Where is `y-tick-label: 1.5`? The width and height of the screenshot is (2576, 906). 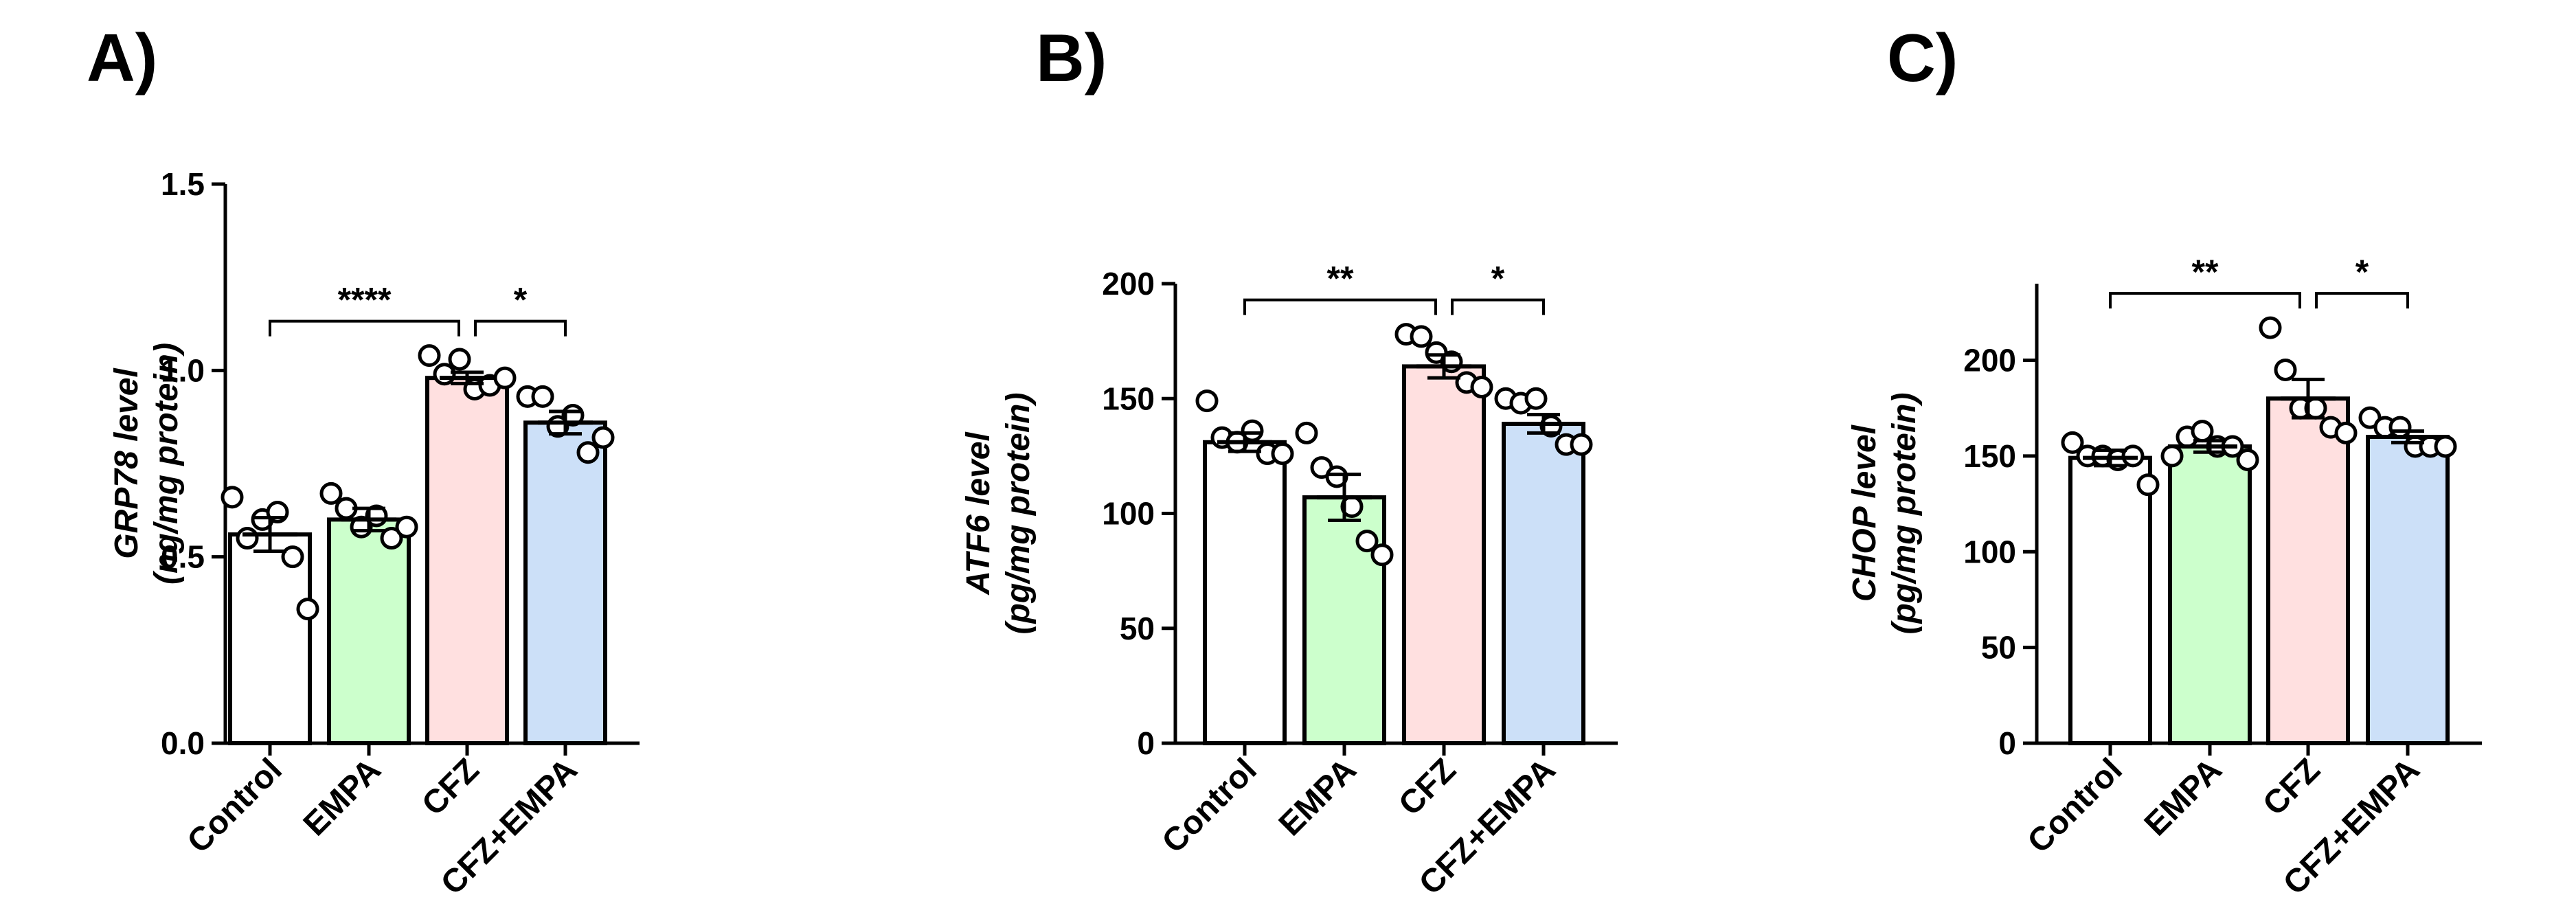
y-tick-label: 1.5 is located at coordinates (183, 184).